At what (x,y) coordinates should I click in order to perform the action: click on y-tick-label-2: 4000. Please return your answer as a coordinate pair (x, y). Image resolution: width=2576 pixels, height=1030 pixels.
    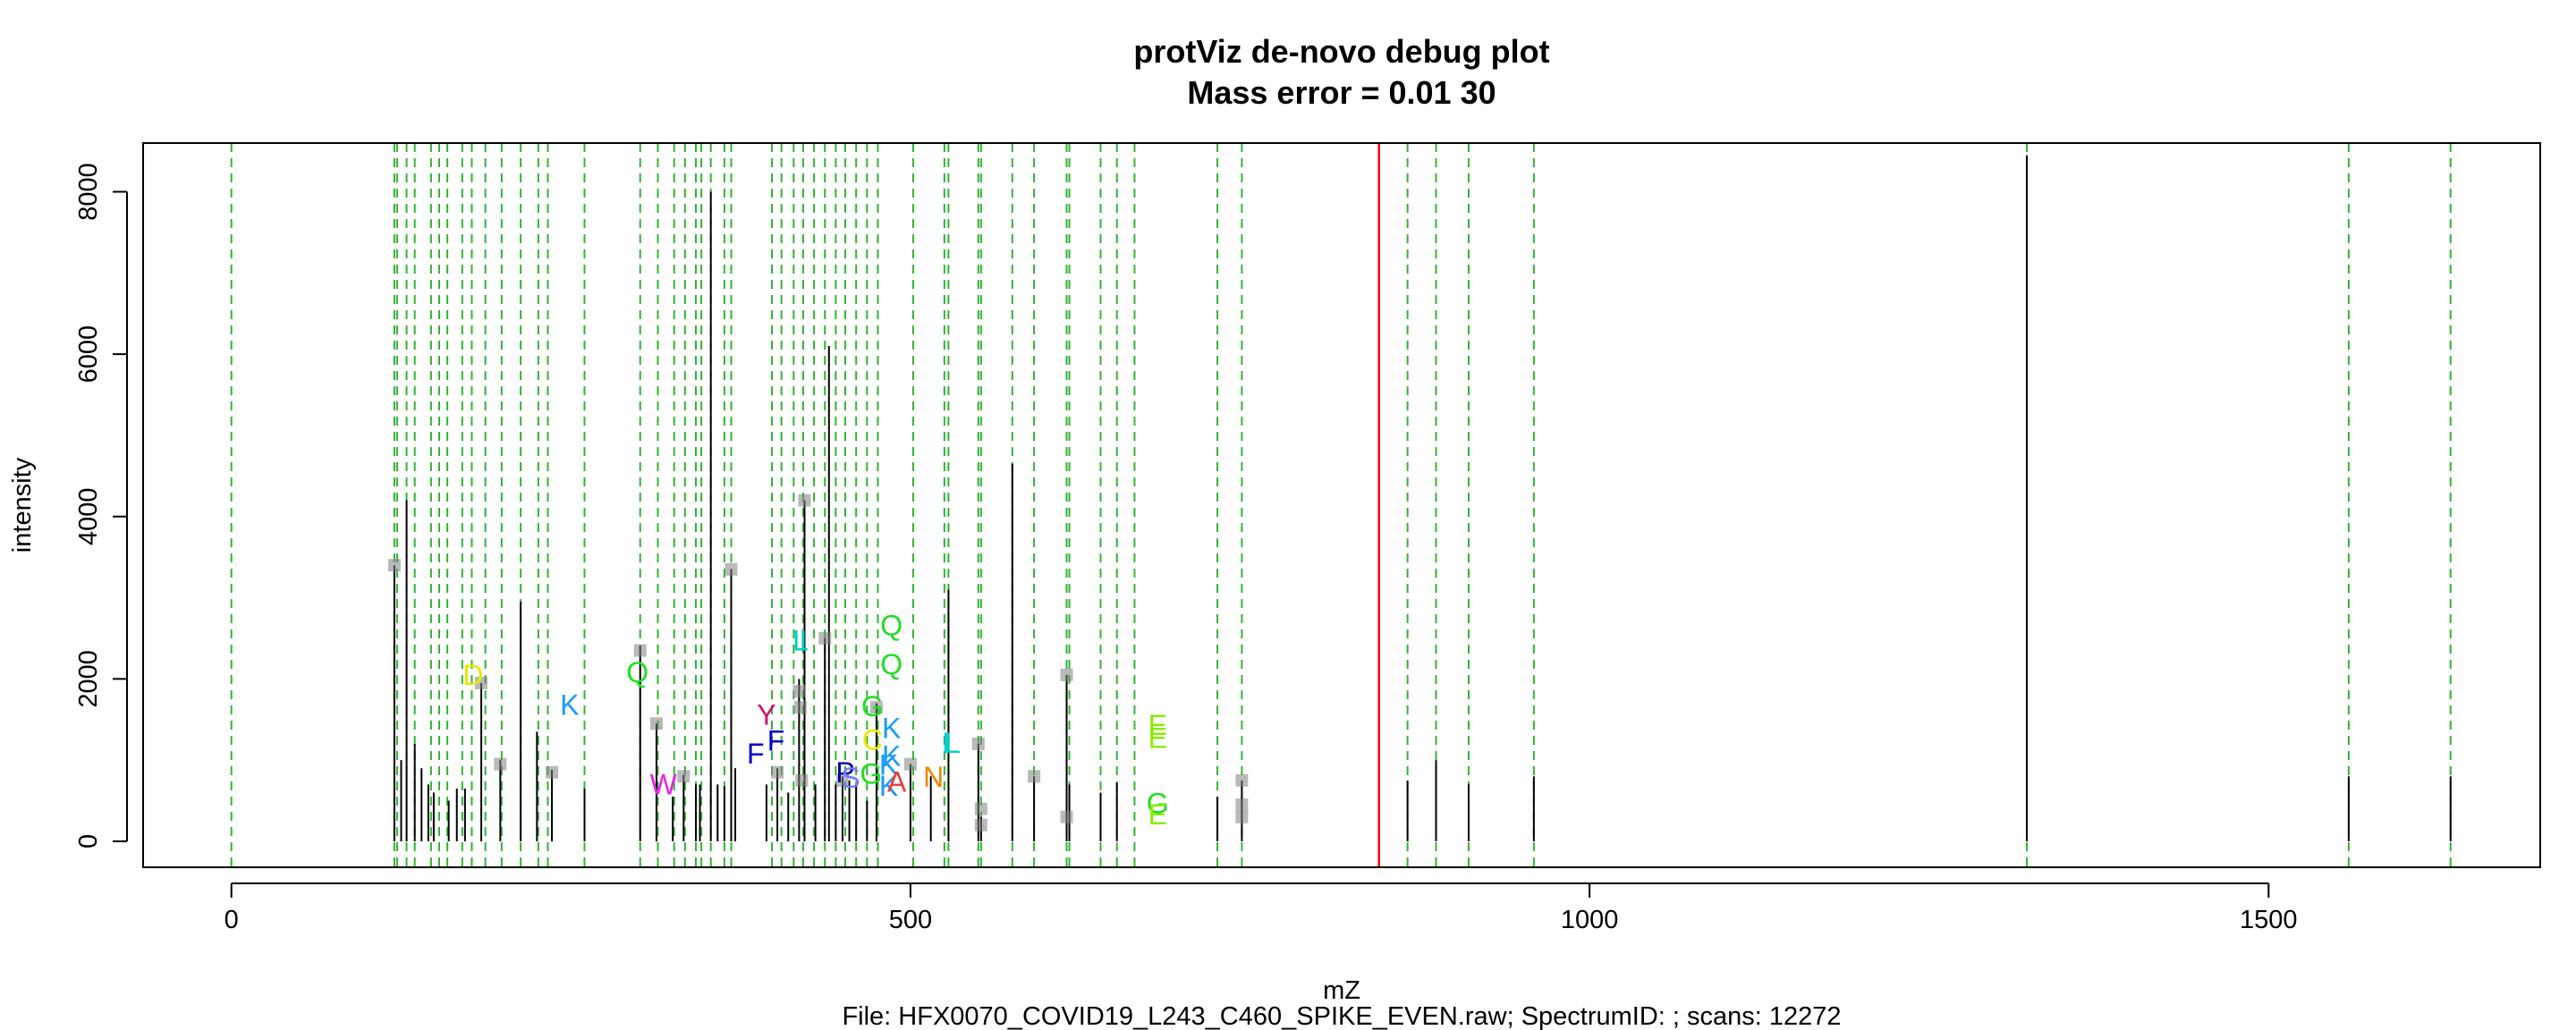
    Looking at the image, I should click on (88, 516).